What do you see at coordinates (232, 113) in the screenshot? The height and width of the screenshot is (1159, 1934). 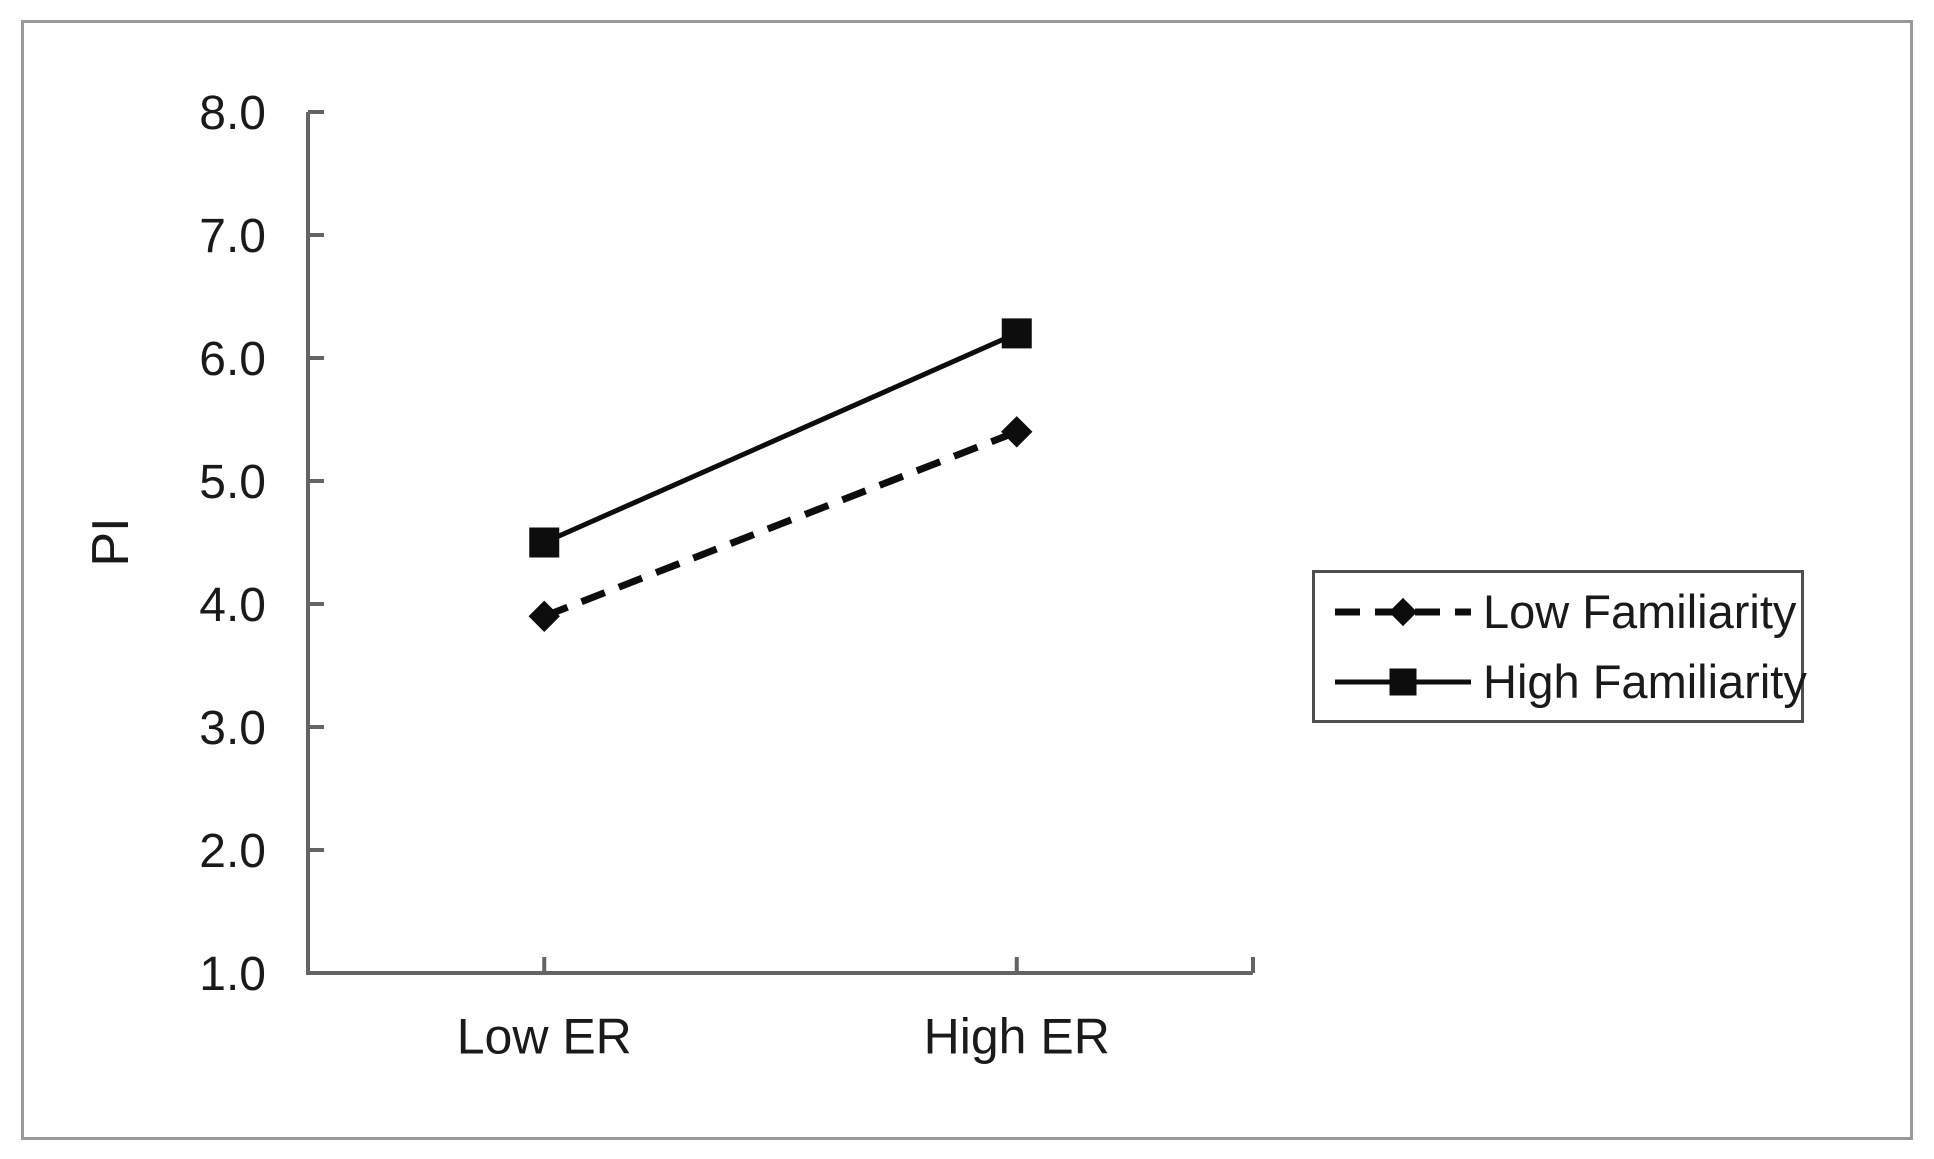 I see `y-axis-tick-label: 8.0` at bounding box center [232, 113].